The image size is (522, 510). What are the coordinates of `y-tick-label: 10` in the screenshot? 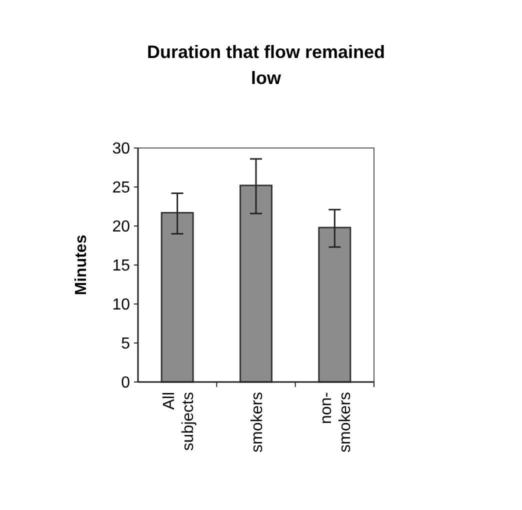 It's located at (121, 305).